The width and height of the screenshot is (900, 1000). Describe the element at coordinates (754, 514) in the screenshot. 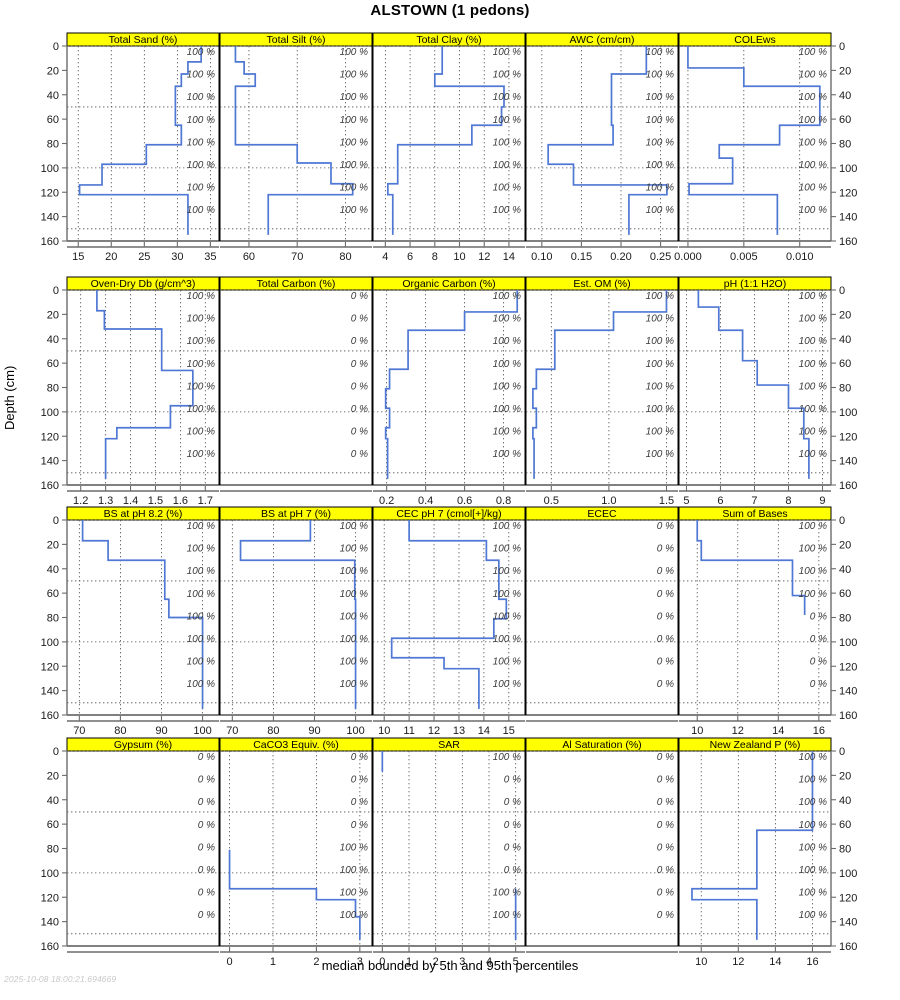

I see `panel-title: Sum of Bases` at that location.